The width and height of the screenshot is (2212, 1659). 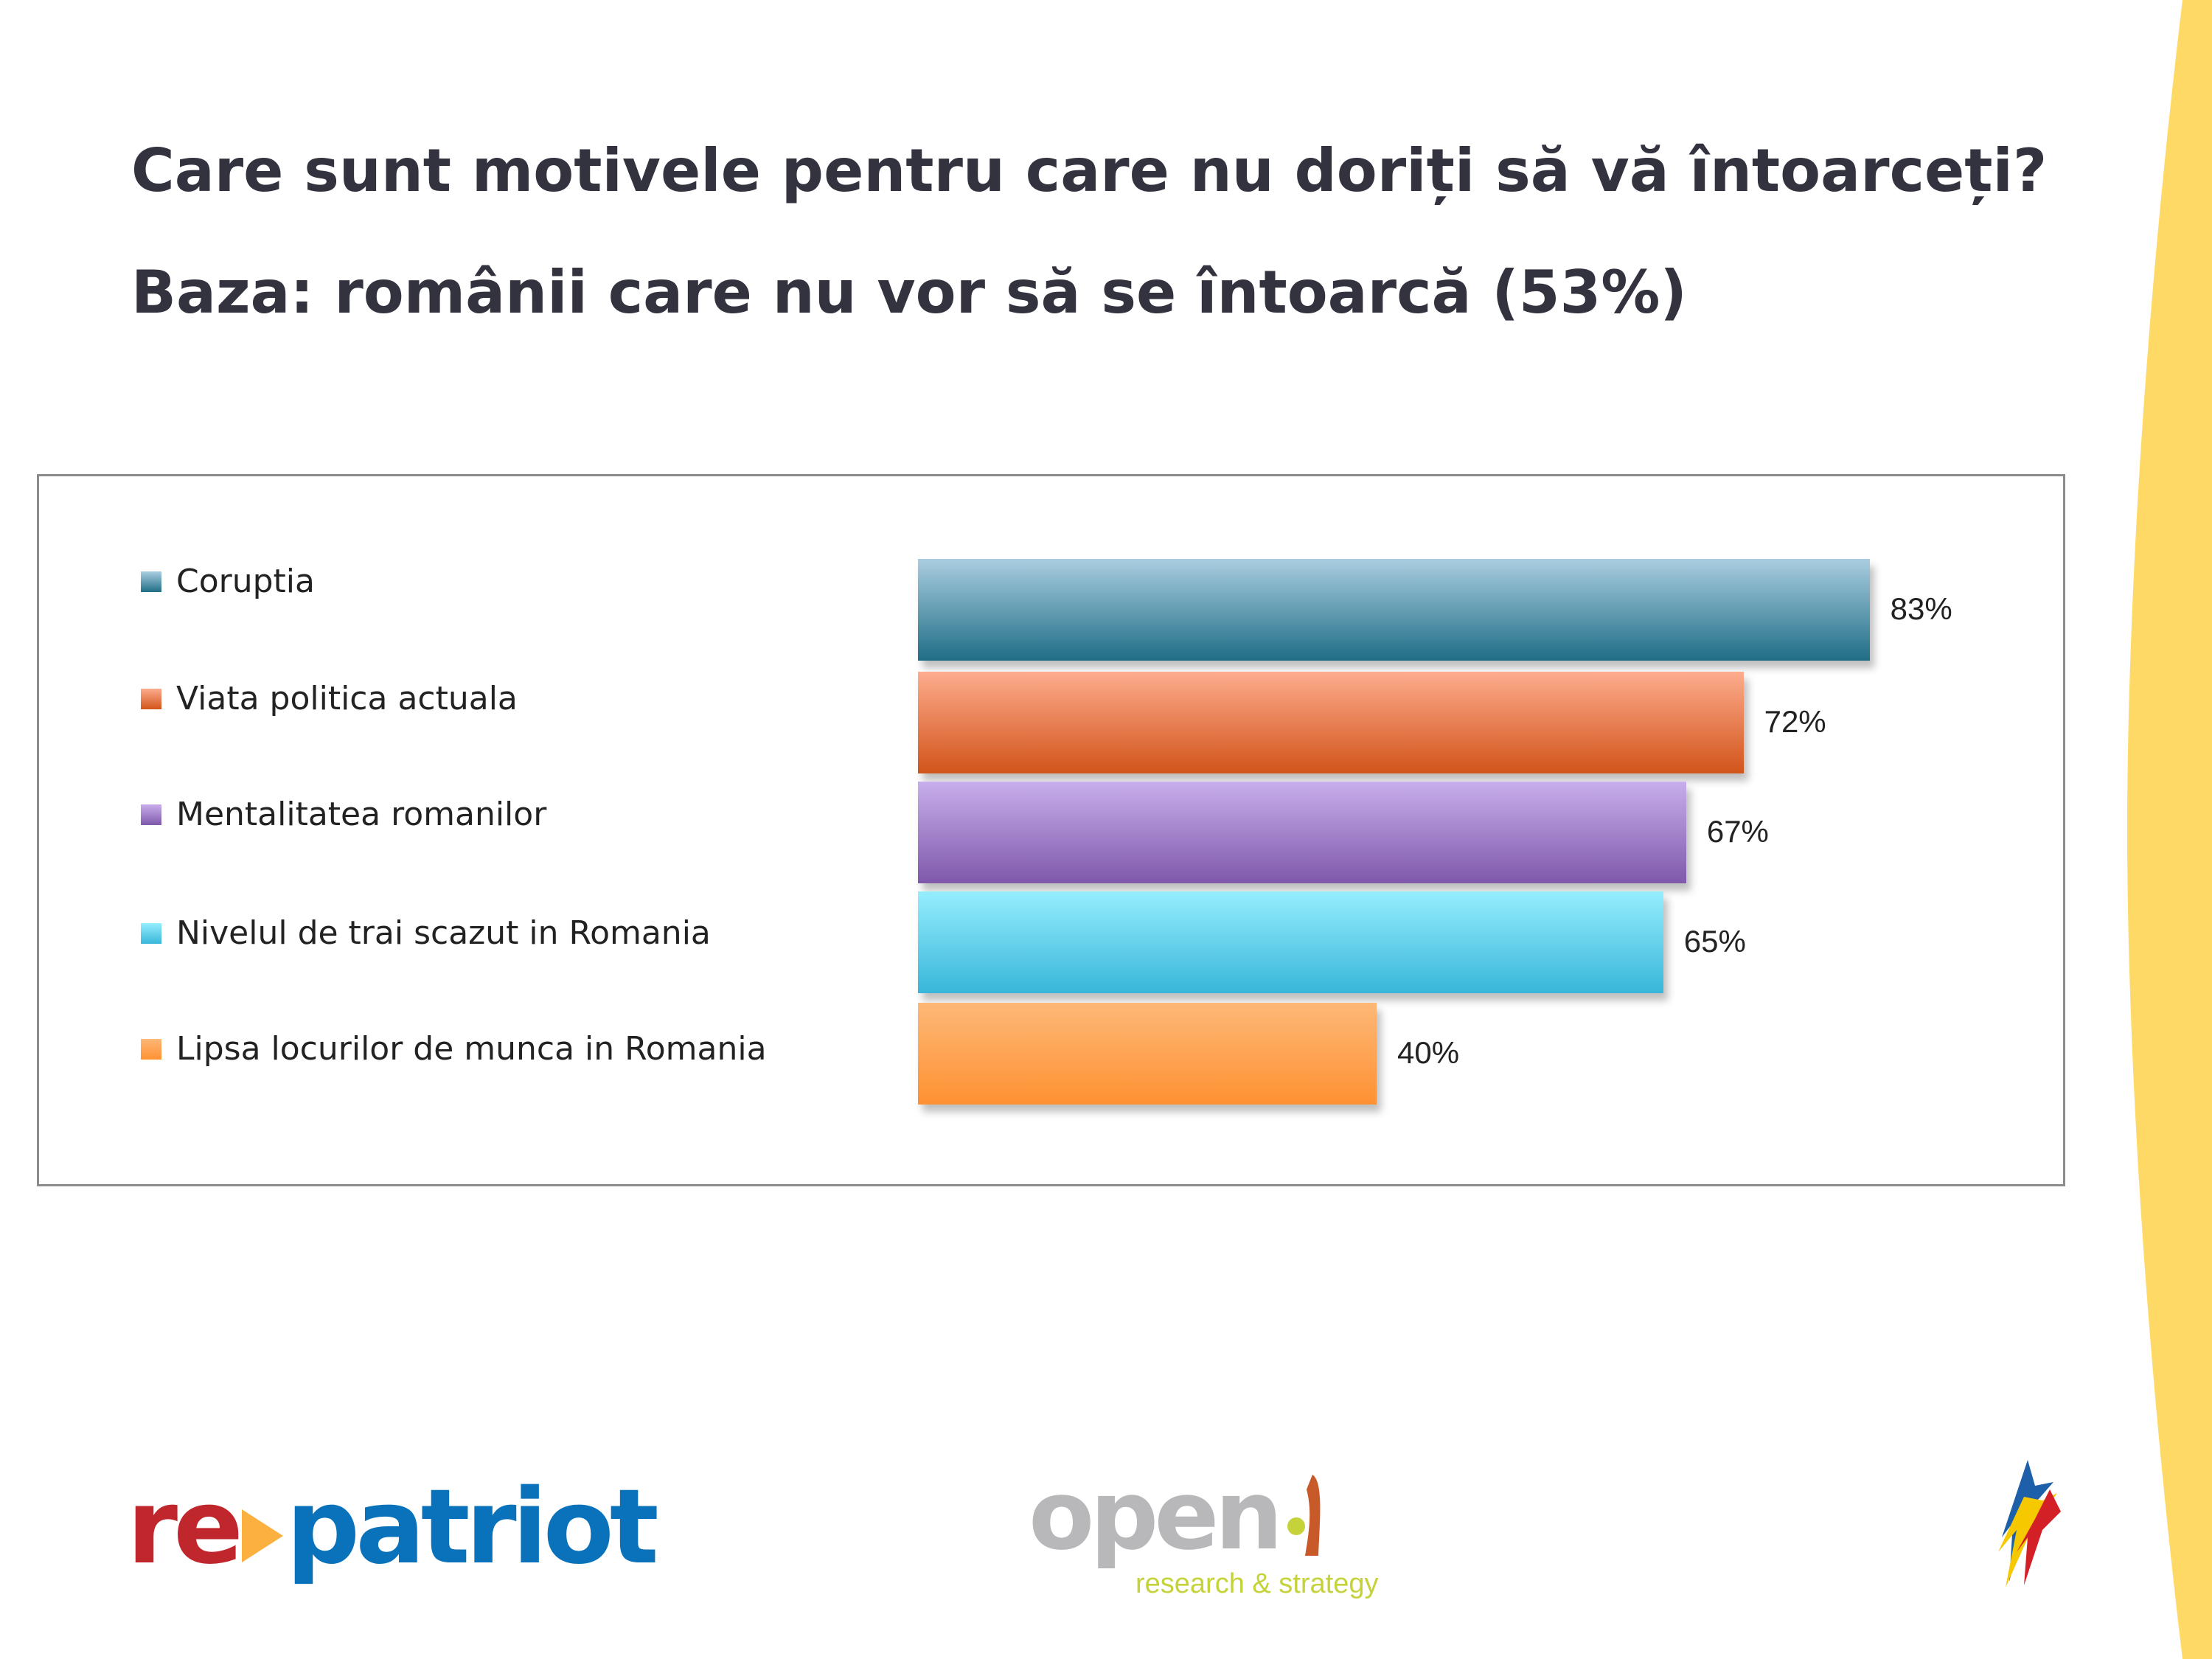 I want to click on logo-text-re: re, so click(x=185, y=1527).